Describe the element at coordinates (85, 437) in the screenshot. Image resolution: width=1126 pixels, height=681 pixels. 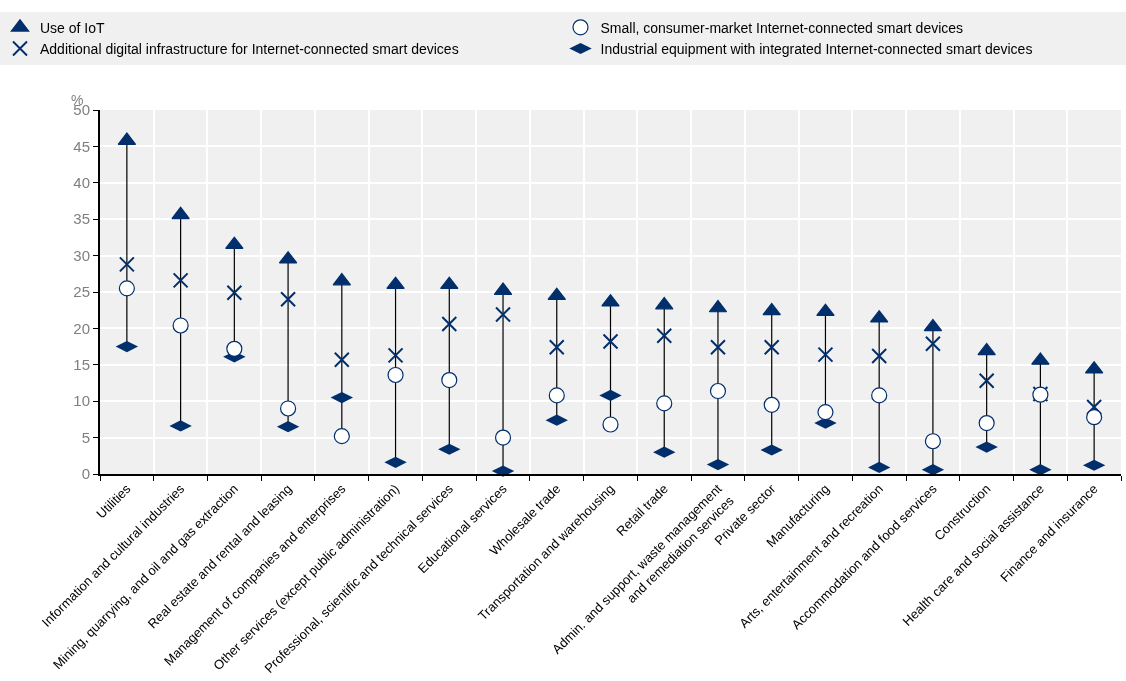
I see `y-tick-label: 5` at that location.